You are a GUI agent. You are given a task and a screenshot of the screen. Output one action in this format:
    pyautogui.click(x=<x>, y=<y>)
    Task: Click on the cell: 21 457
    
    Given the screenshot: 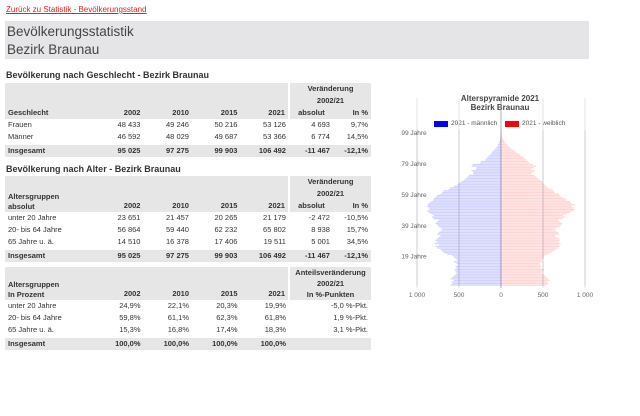 What is the action you would take?
    pyautogui.click(x=167, y=218)
    